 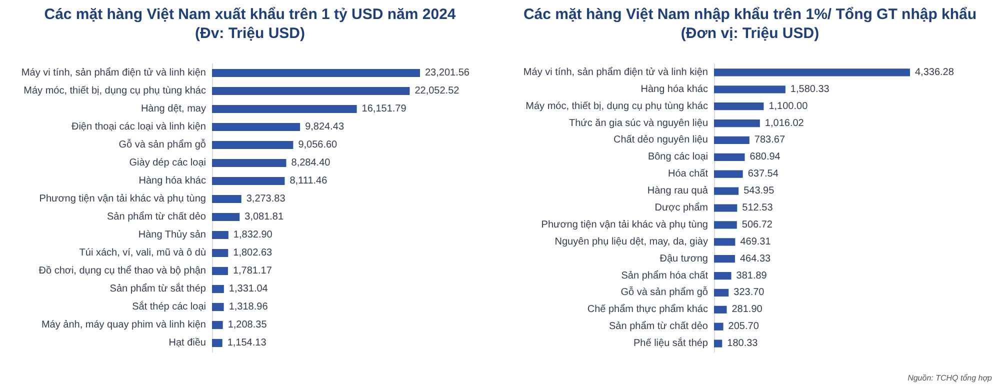 I want to click on data-label: 281.90, so click(x=747, y=310).